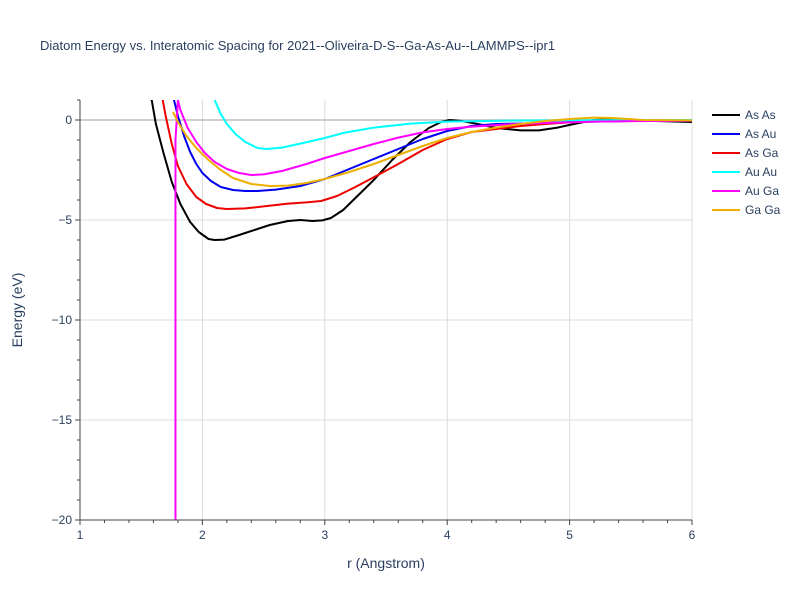 This screenshot has height=600, width=800. I want to click on y-tick-label: −10, so click(62, 320).